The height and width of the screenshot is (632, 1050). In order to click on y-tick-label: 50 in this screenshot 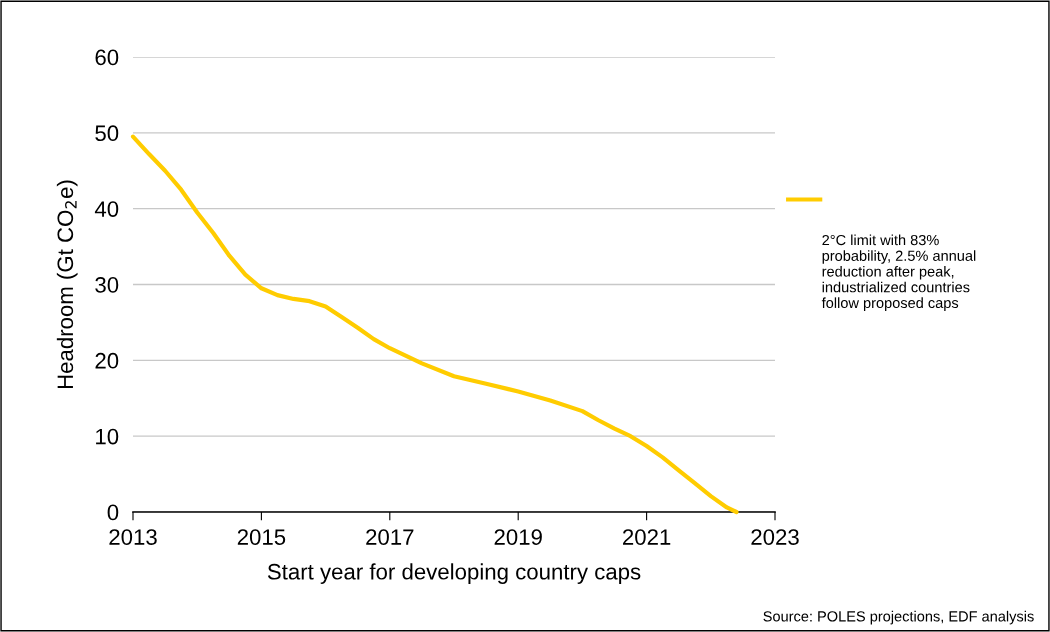, I will do `click(107, 133)`.